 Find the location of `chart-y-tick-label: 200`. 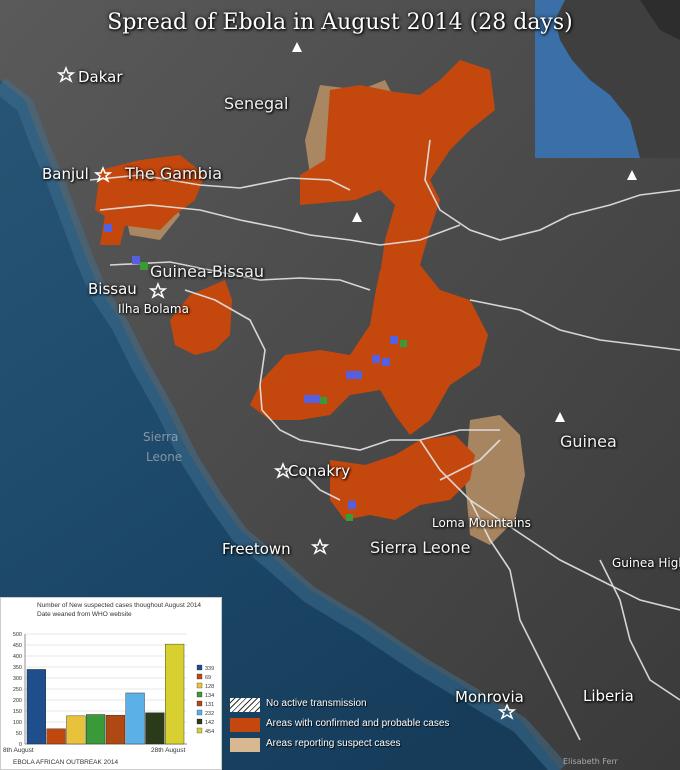

chart-y-tick-label: 200 is located at coordinates (17, 701).